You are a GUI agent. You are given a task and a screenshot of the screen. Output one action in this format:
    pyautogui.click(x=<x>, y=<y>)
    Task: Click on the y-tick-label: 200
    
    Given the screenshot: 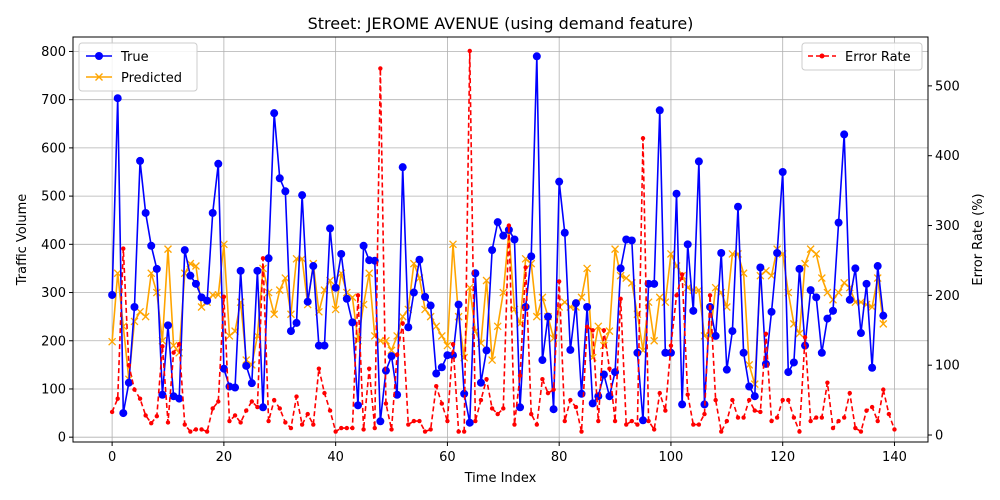 What is the action you would take?
    pyautogui.click(x=53, y=341)
    